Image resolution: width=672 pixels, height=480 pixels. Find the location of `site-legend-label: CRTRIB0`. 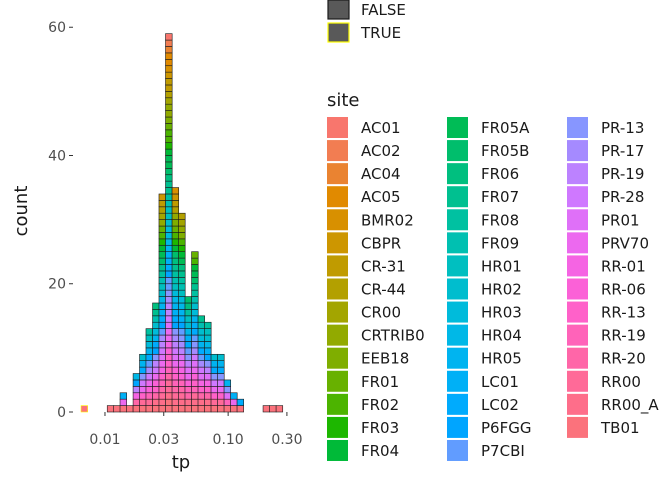

site-legend-label: CRTRIB0 is located at coordinates (393, 336).